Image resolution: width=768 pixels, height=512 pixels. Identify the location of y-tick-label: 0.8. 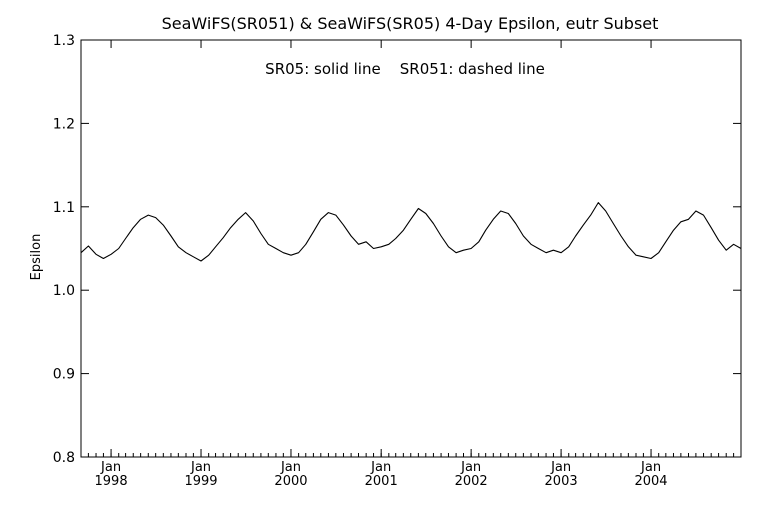
(64, 458).